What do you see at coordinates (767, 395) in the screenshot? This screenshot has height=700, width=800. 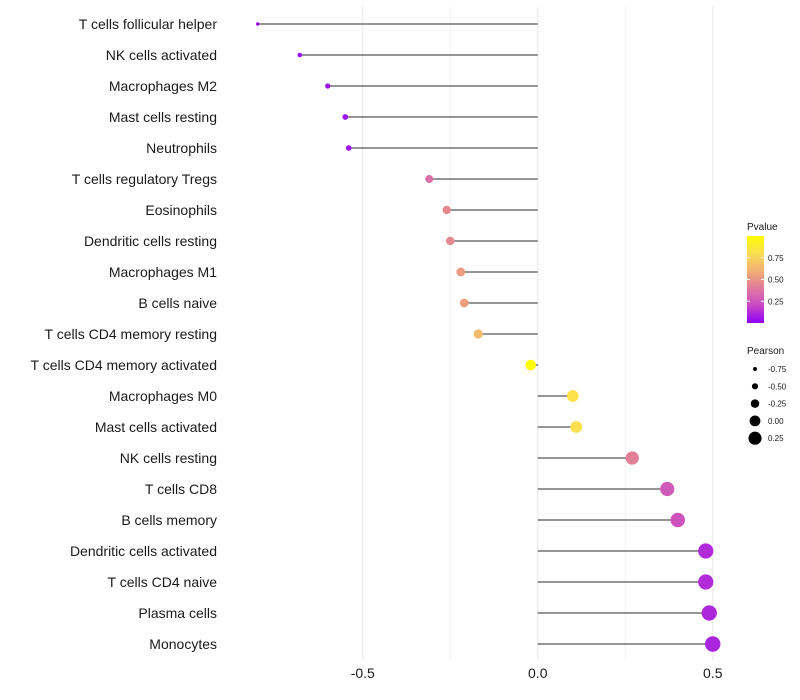 I see `pearson-legend: Pearson -0.75 -0.50 -0.25 0.00 0.25` at bounding box center [767, 395].